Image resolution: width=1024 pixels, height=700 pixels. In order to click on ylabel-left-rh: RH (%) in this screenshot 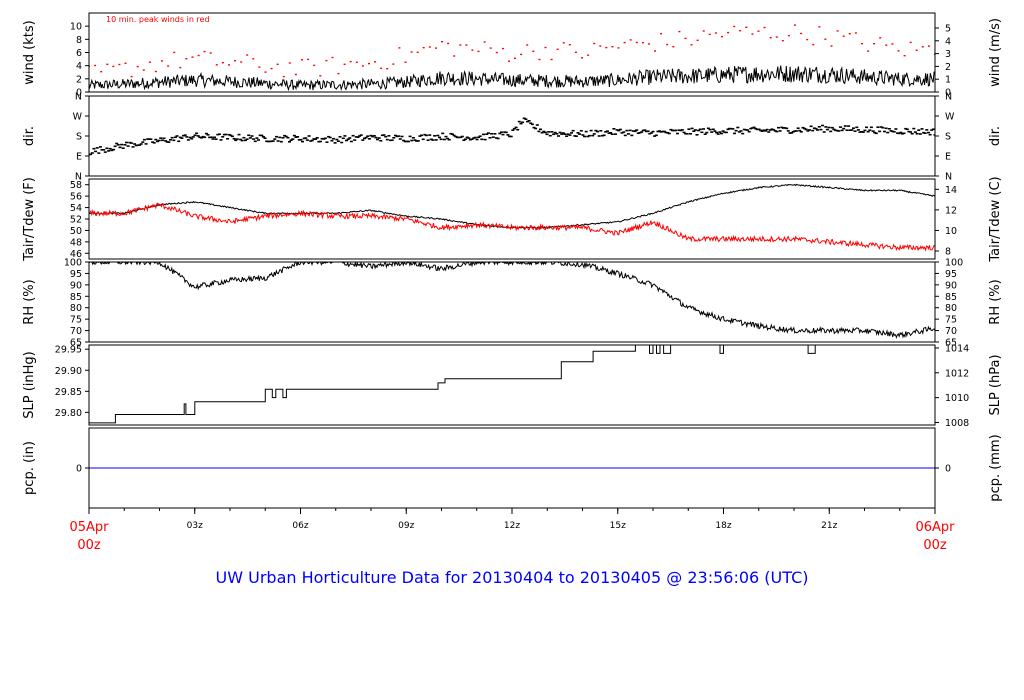, I will do `click(29, 301)`.